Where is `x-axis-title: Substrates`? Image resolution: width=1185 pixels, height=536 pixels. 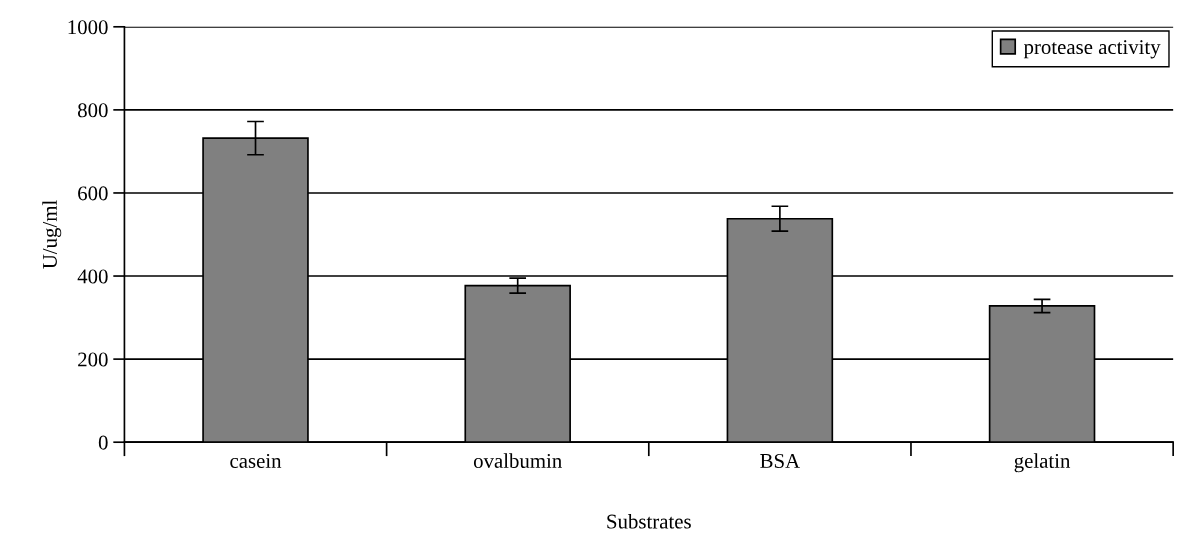 x-axis-title: Substrates is located at coordinates (649, 521).